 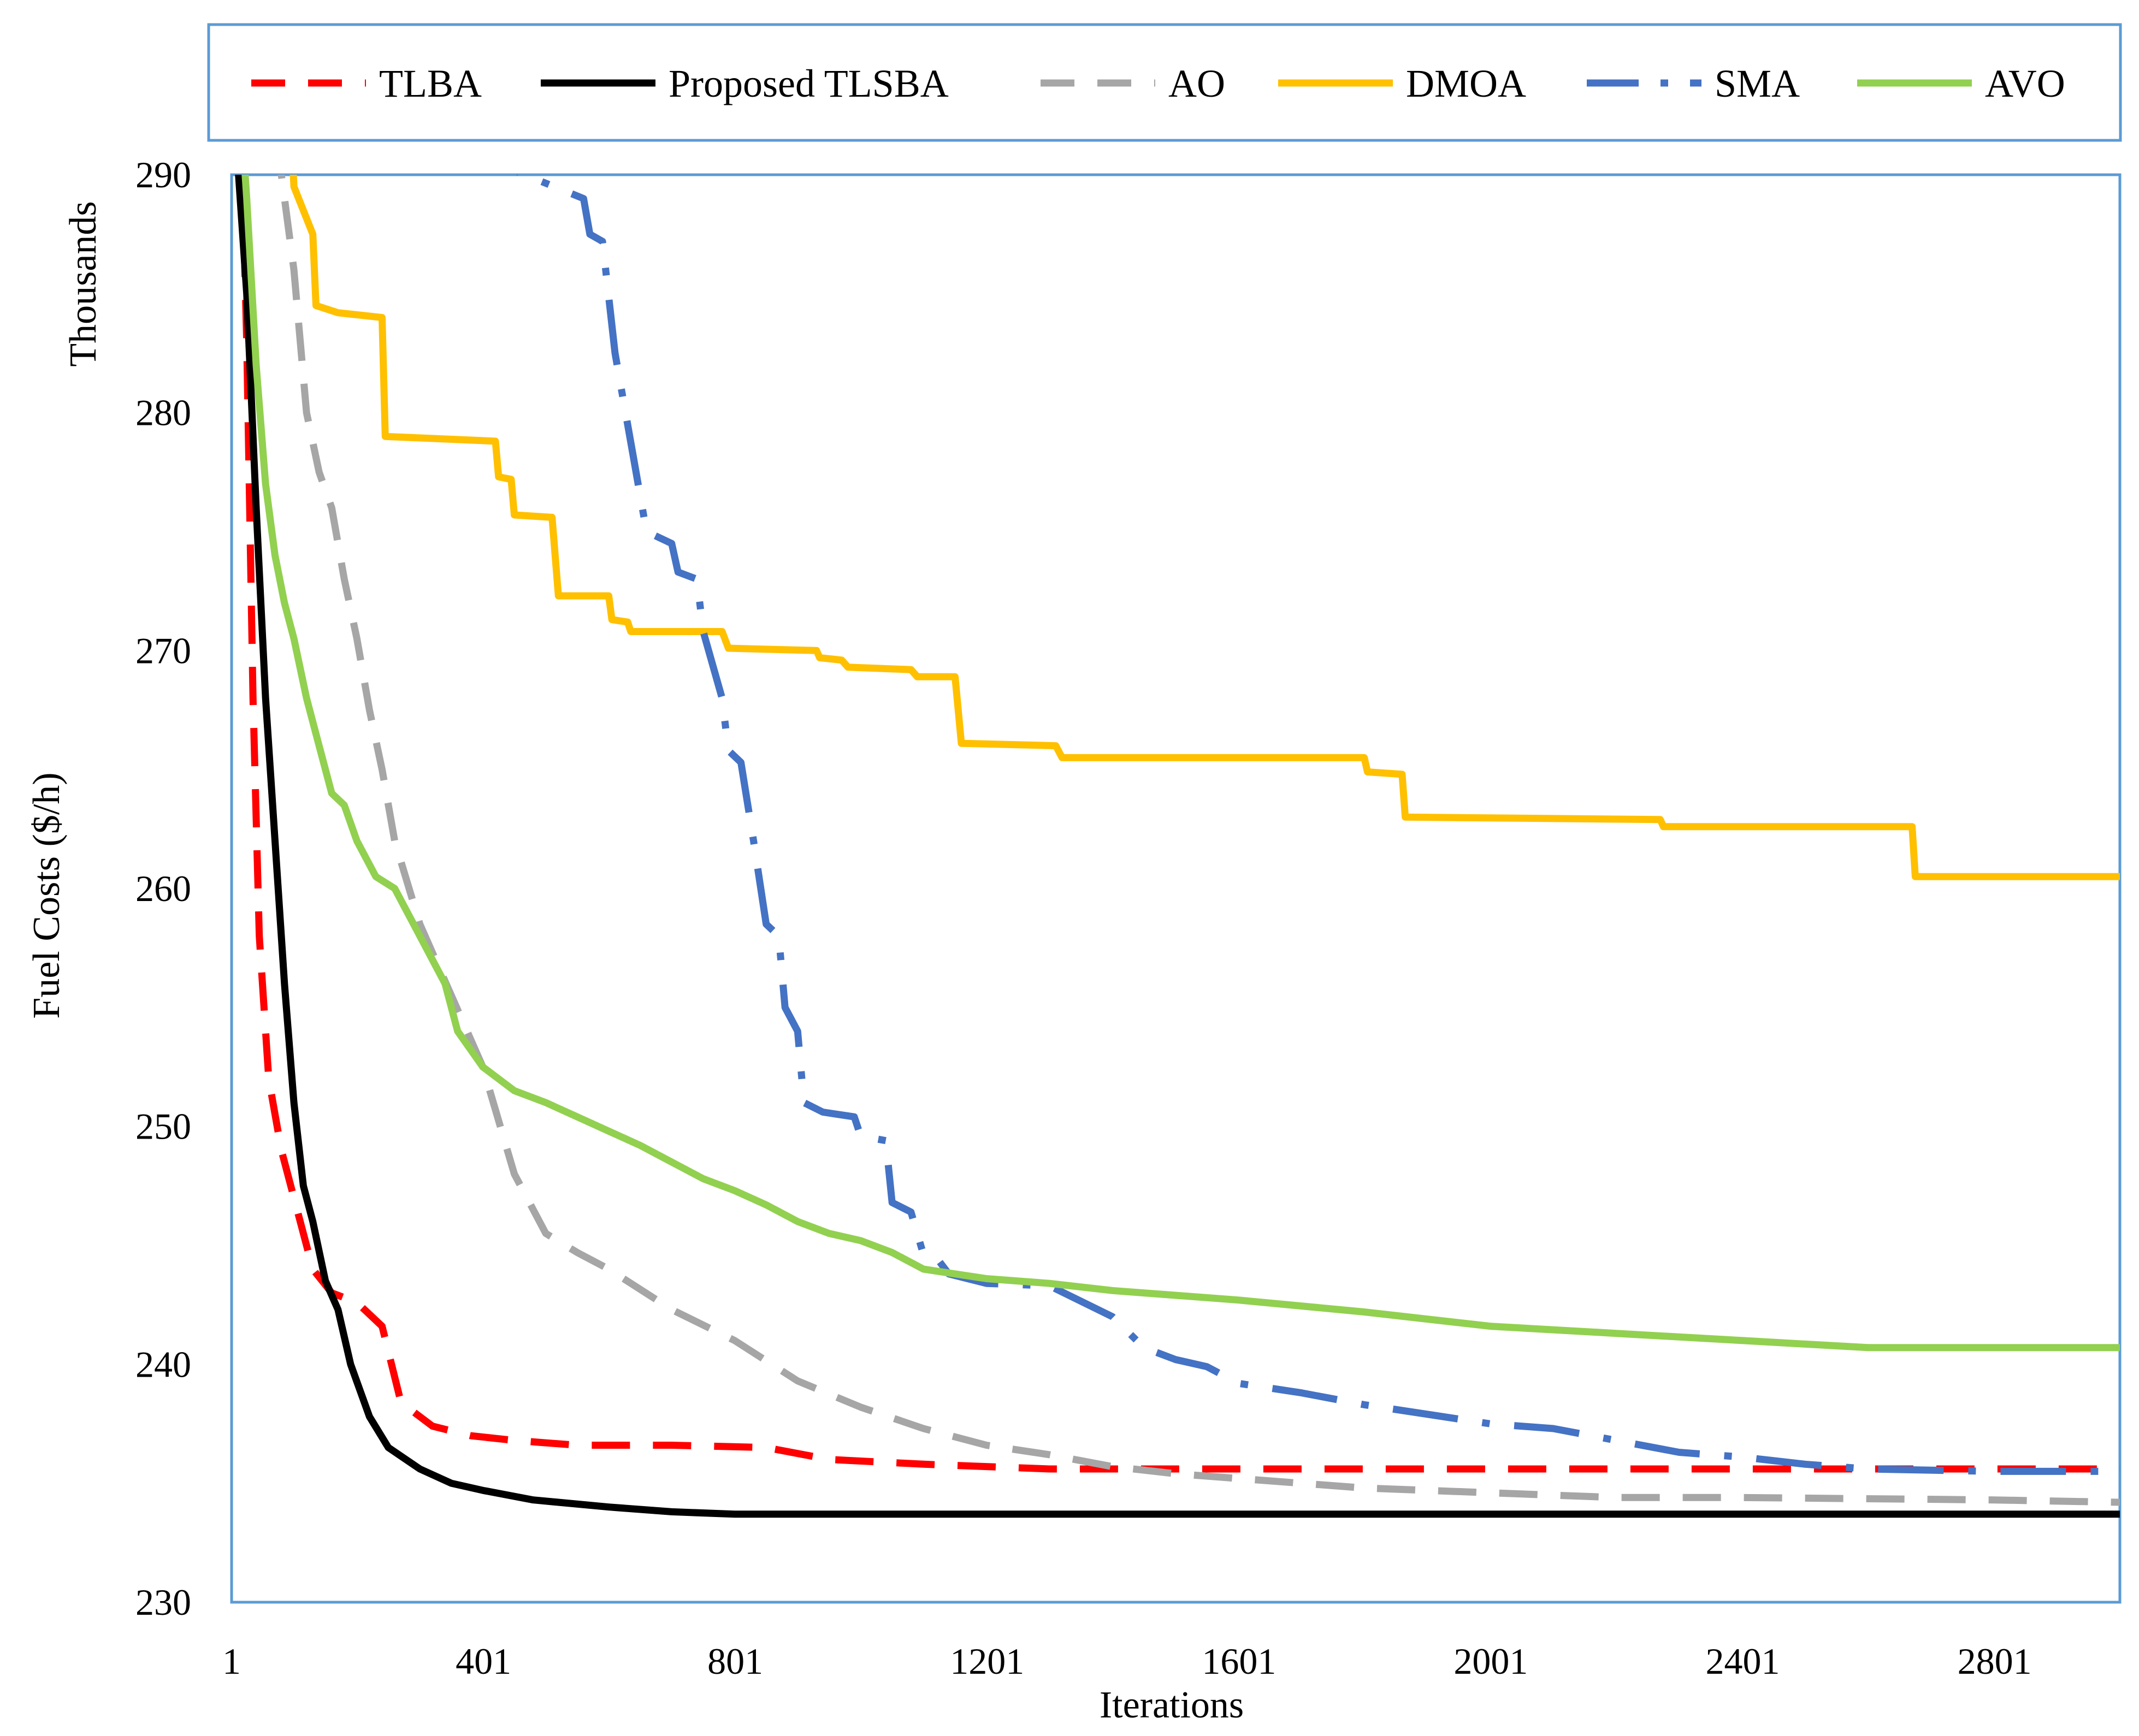 I want to click on y-tick-label: 250, so click(x=163, y=1126).